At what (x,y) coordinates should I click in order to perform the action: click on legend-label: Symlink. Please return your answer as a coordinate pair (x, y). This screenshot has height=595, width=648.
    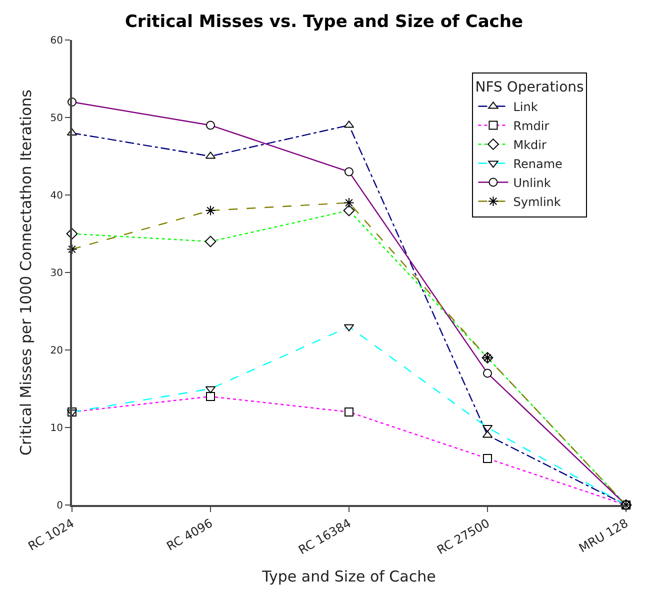
    Looking at the image, I should click on (537, 201).